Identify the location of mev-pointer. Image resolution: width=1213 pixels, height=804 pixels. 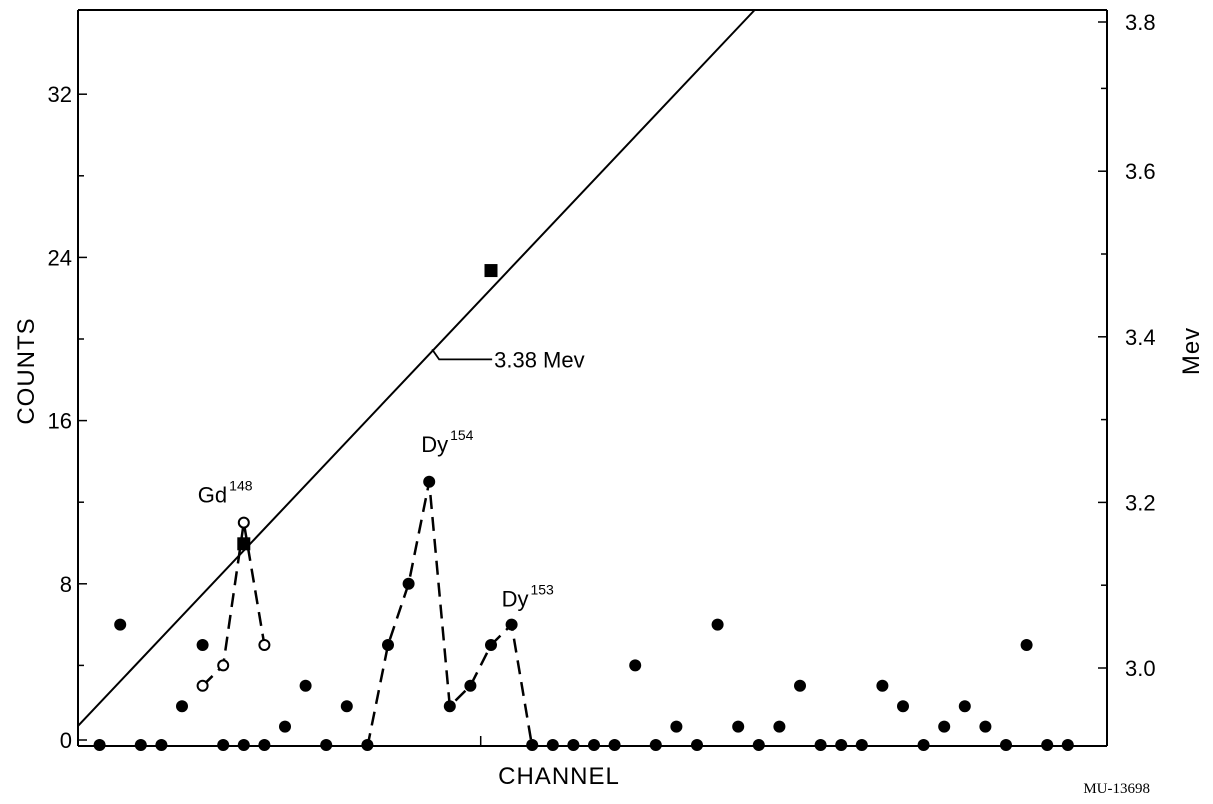
(462, 354).